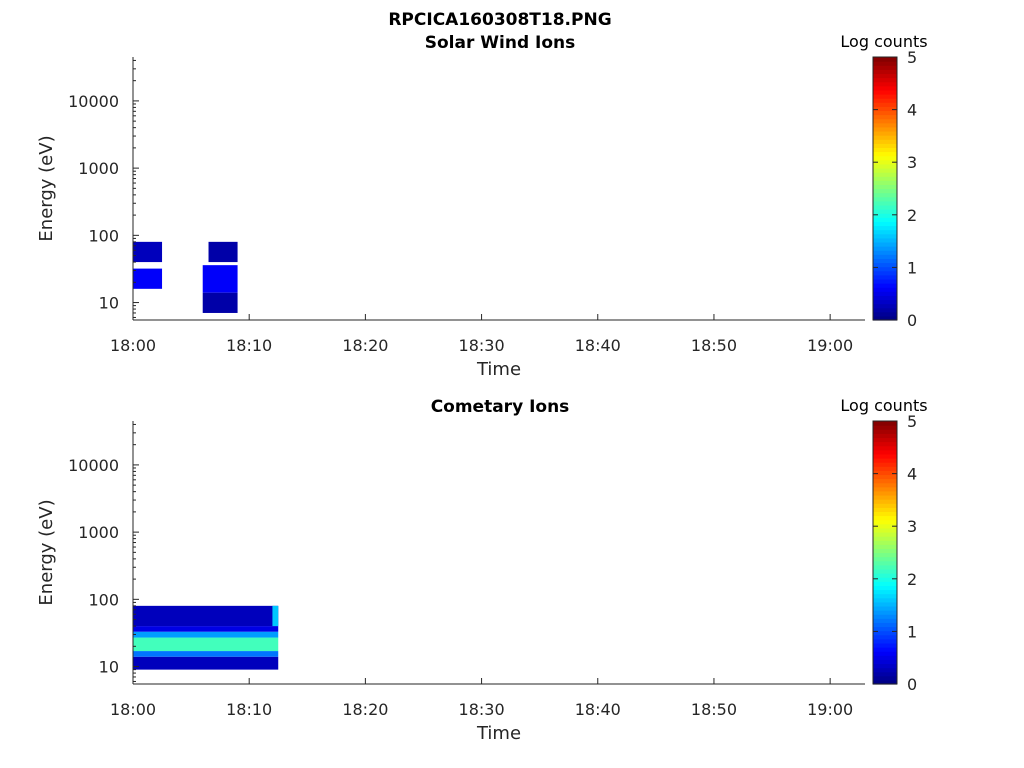  I want to click on colorbar-tick-label: 3, so click(912, 162).